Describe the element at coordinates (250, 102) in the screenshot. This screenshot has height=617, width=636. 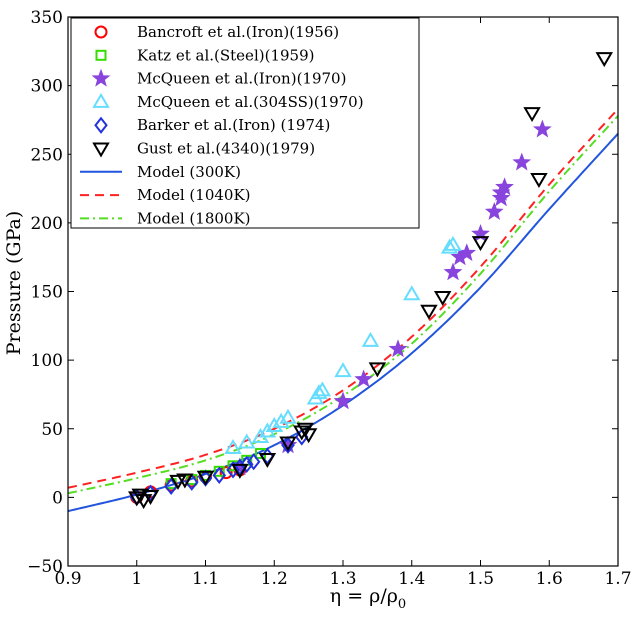
I see `legend-label: McQueen et al.(304SS)(1970)` at that location.